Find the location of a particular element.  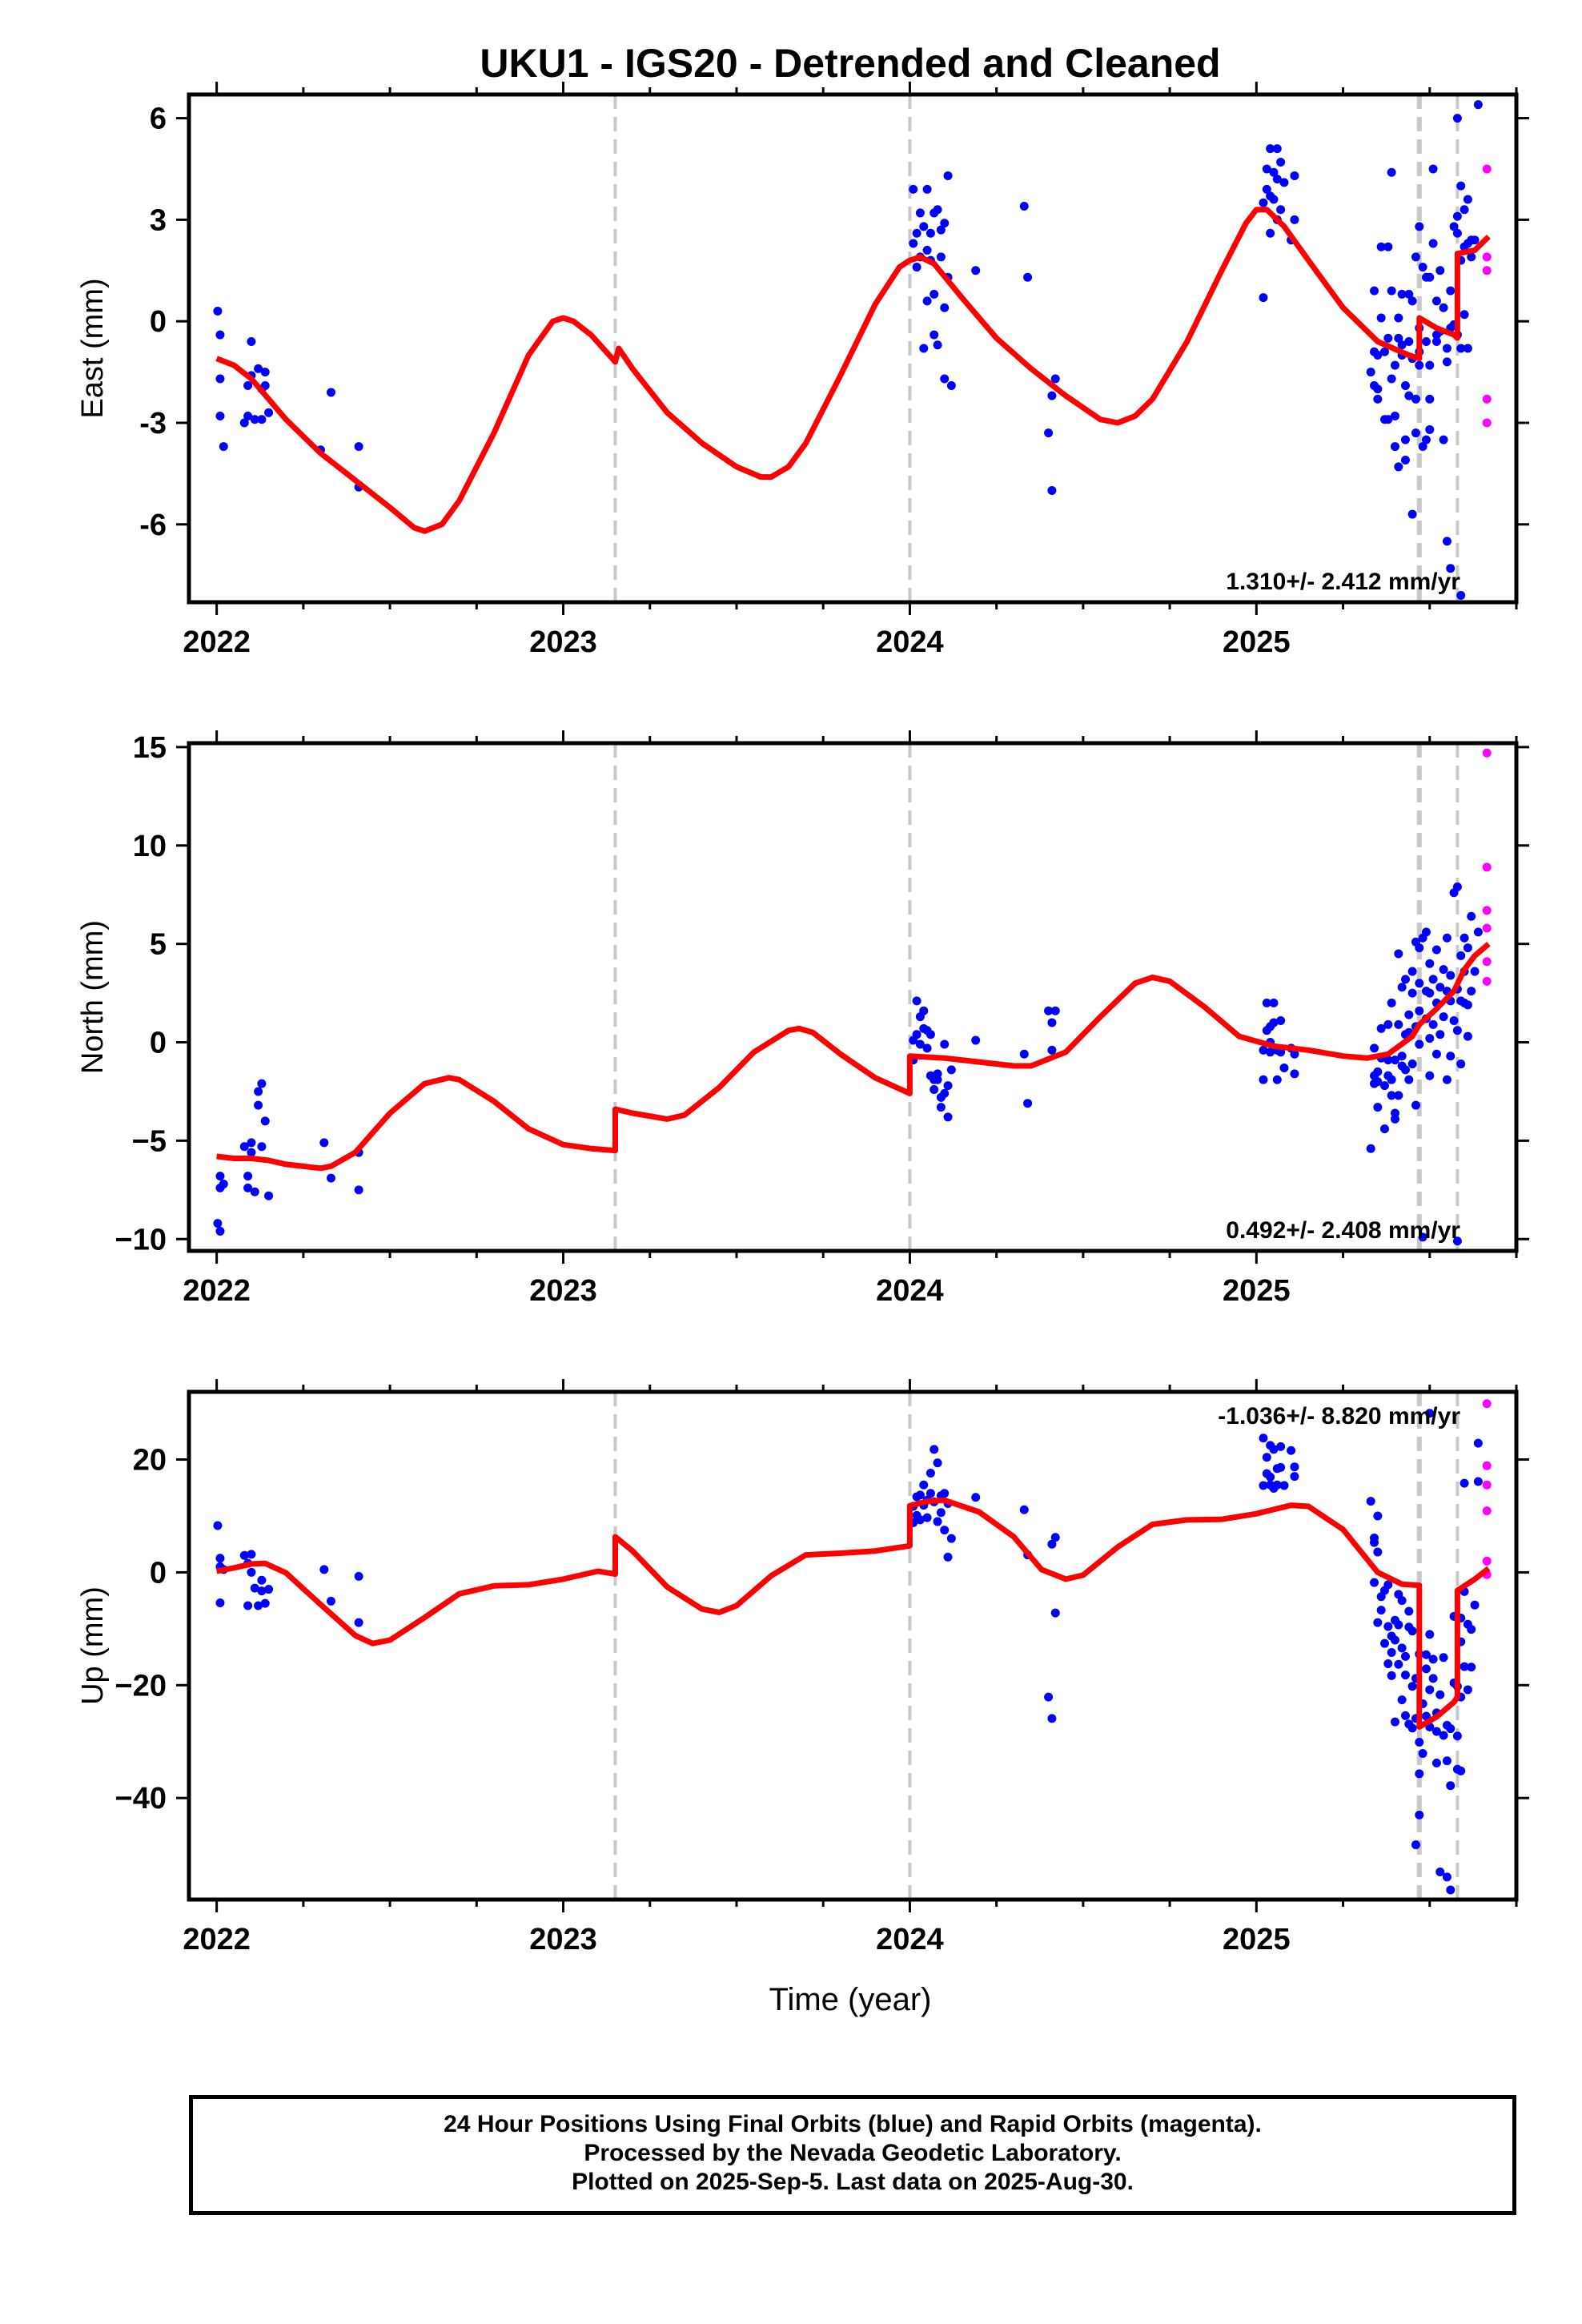

north-y-axis-label: North (mm) is located at coordinates (93, 997).